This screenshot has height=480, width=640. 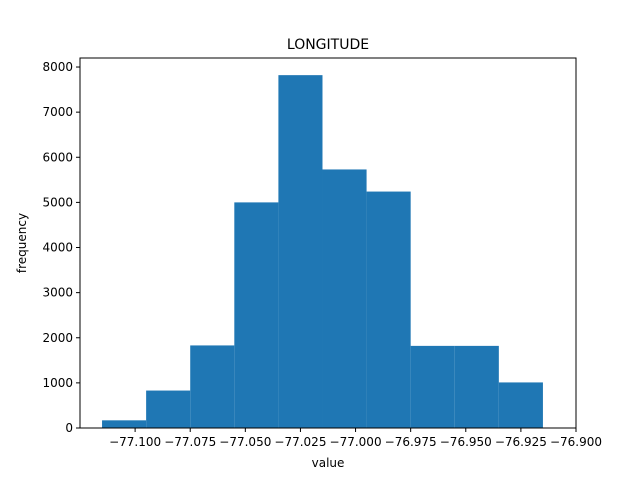 What do you see at coordinates (57, 157) in the screenshot?
I see `y-tick-label: 6000` at bounding box center [57, 157].